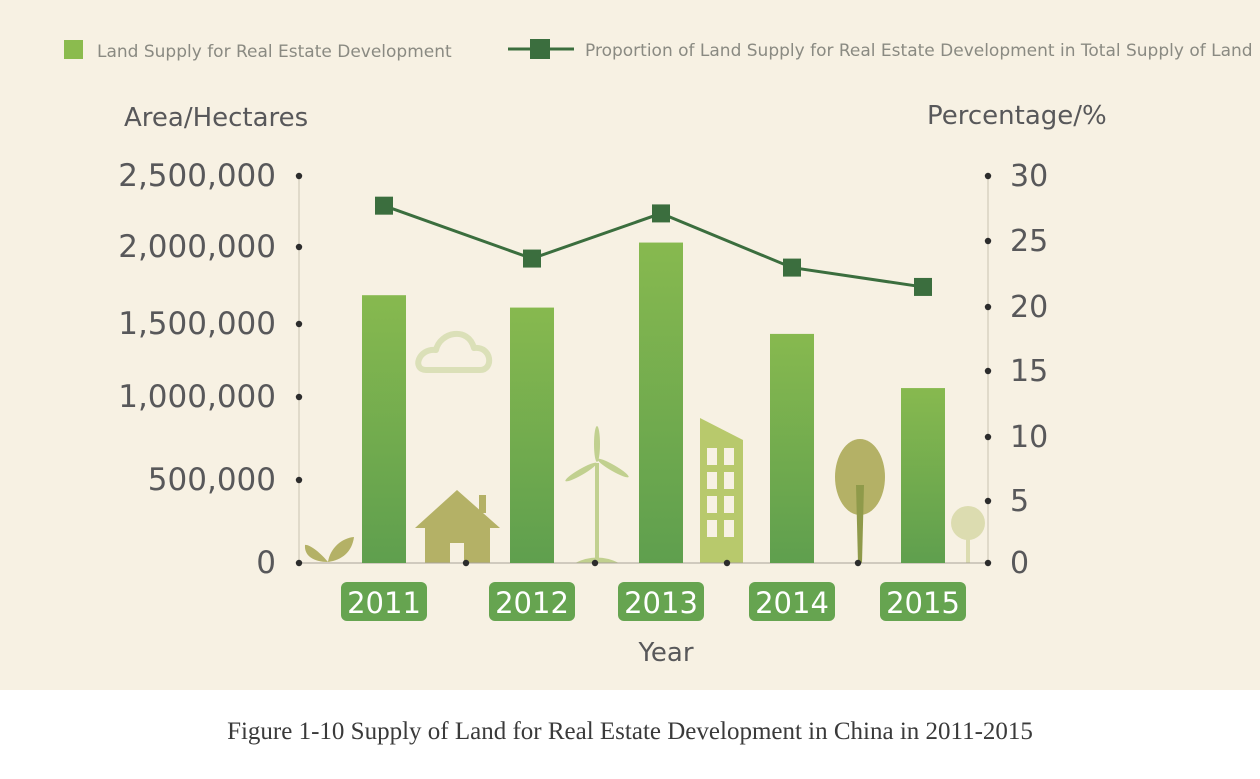 Image resolution: width=1260 pixels, height=779 pixels. Describe the element at coordinates (968, 534) in the screenshot. I see `small-tree-icon` at that location.